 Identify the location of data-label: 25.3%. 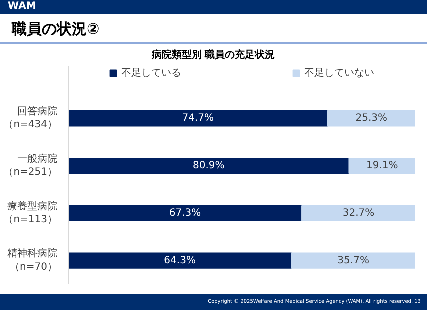
(372, 118).